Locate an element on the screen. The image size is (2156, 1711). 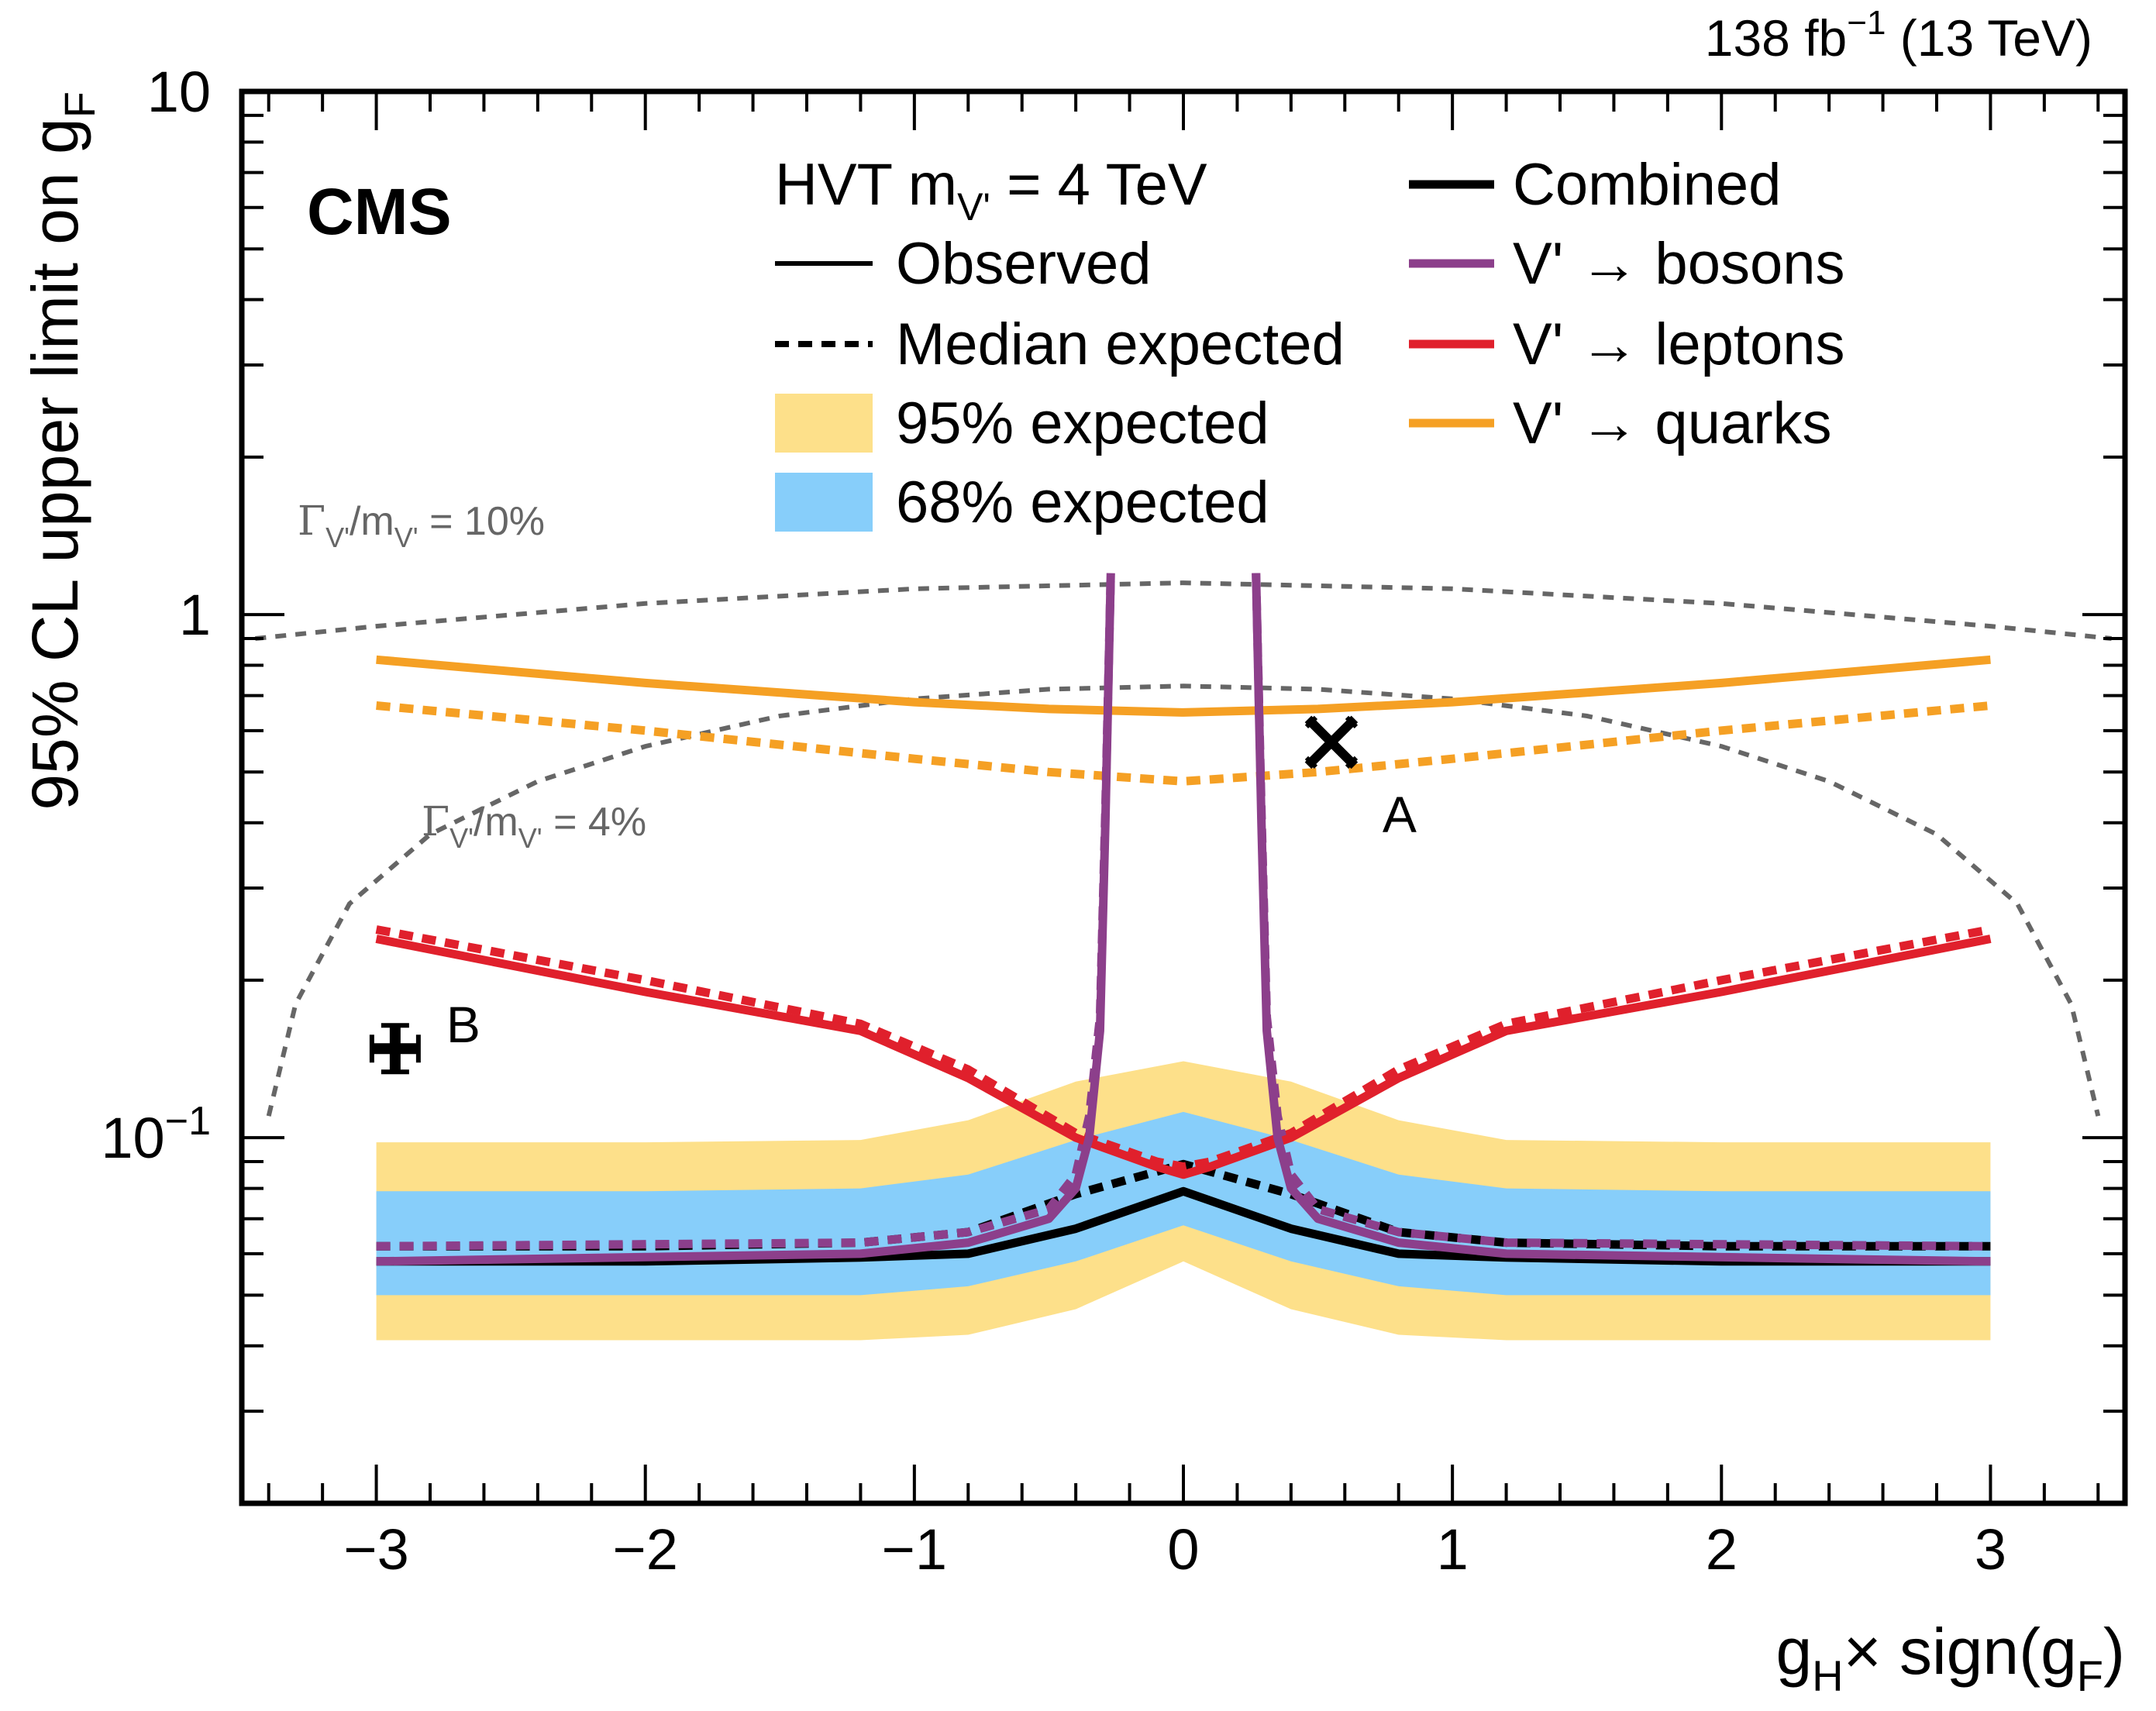
legend-header: HVT mV' = 4 TeV is located at coordinates (991, 191).